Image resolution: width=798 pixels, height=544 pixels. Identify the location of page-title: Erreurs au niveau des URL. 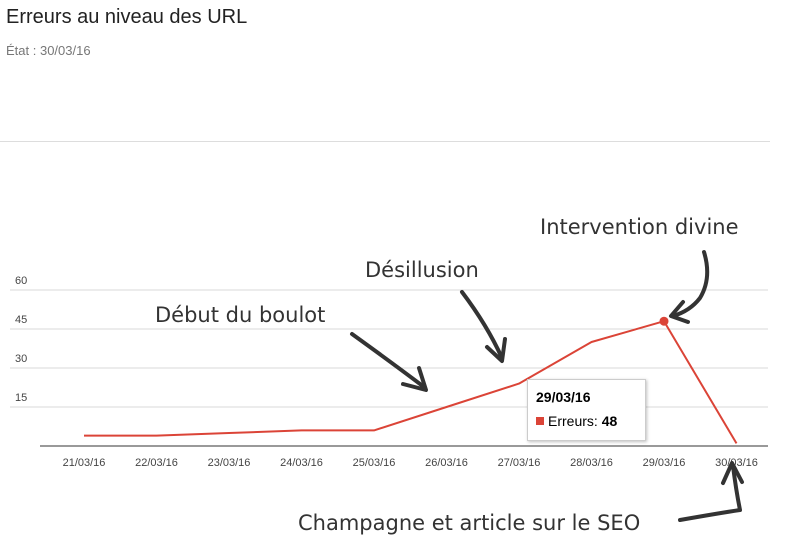
(127, 17).